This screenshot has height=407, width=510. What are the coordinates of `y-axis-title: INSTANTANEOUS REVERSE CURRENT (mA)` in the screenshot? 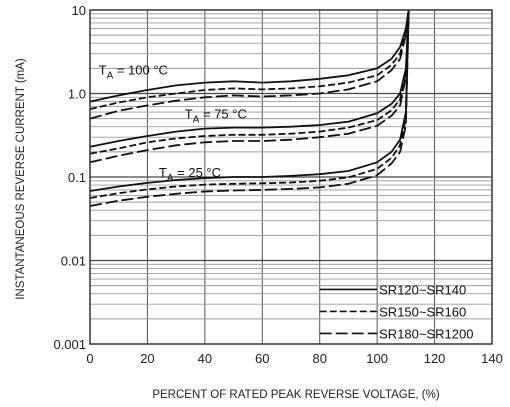 It's located at (21, 179).